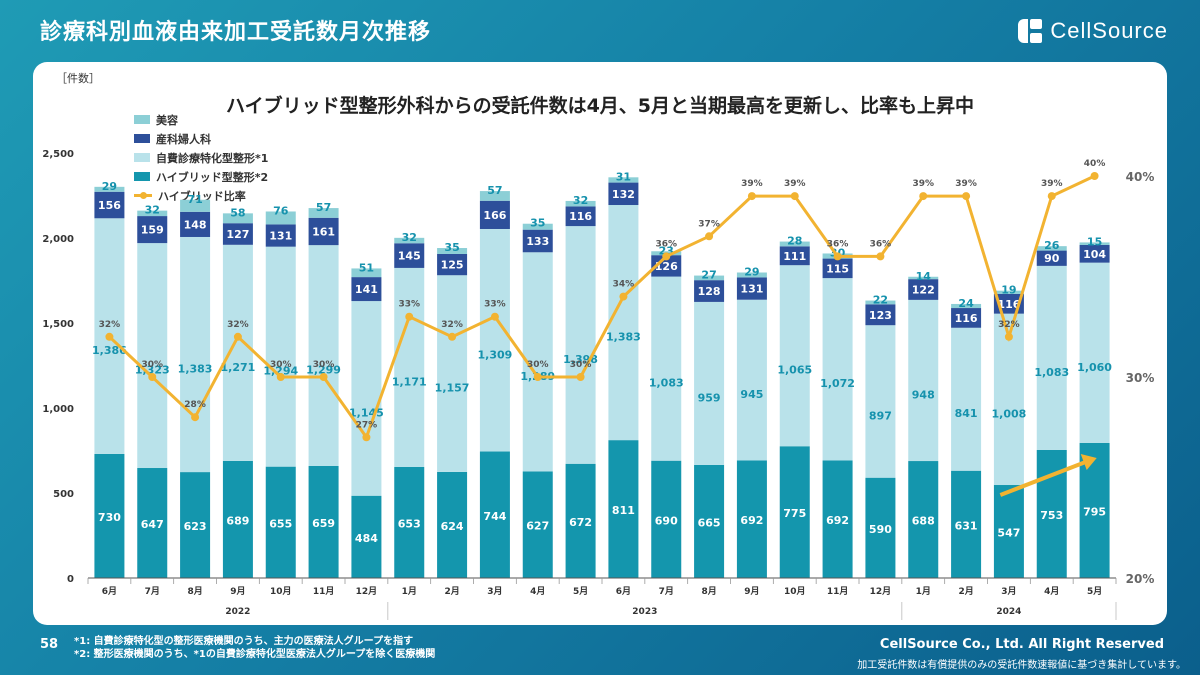 This screenshot has height=675, width=1200. Describe the element at coordinates (1094, 241) in the screenshot. I see `data-label: 15` at that location.